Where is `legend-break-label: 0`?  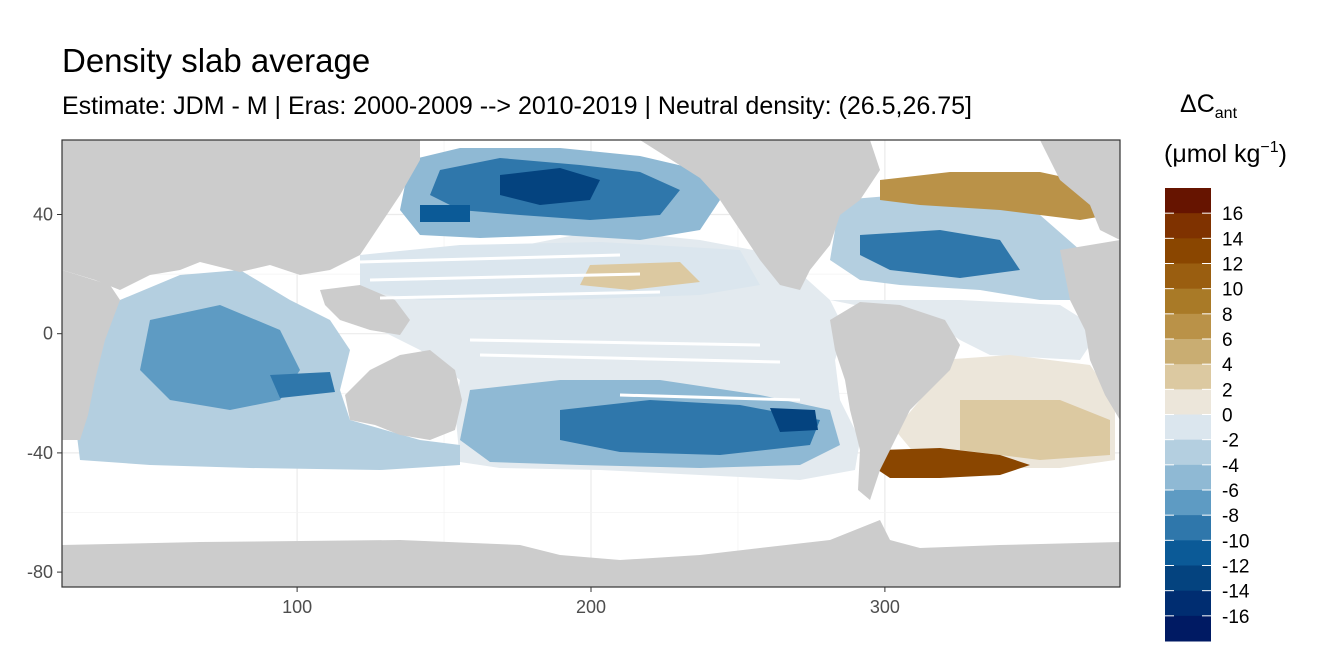 legend-break-label: 0 is located at coordinates (1227, 416).